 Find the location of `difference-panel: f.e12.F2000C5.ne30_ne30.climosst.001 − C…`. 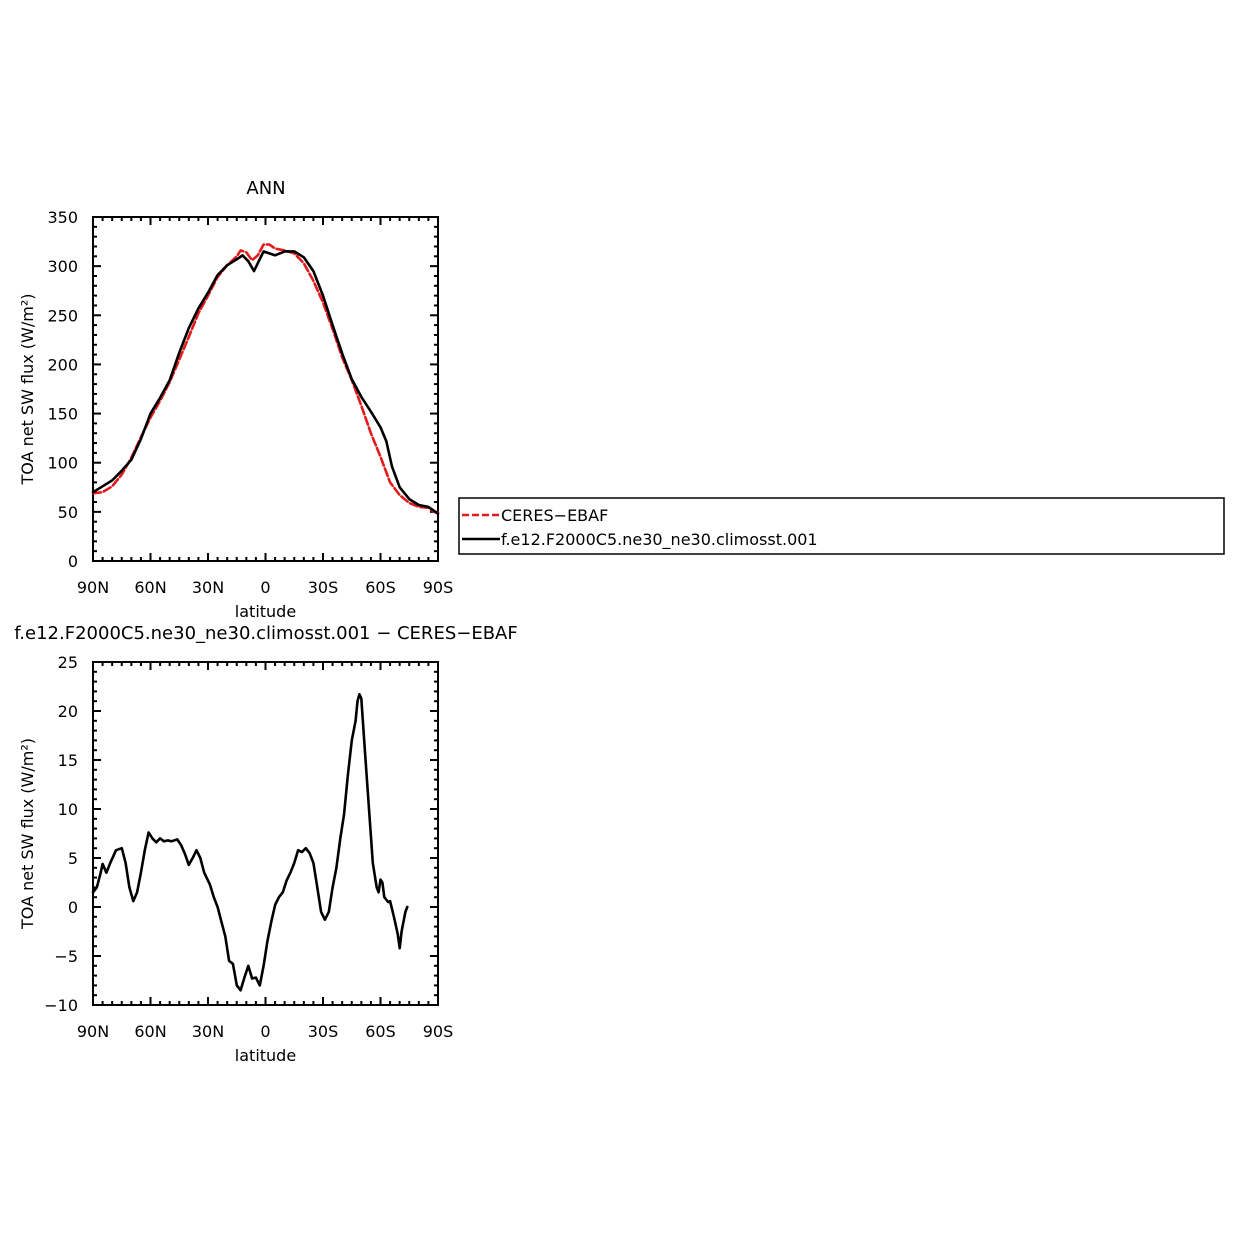

difference-panel: f.e12.F2000C5.ne30_ne30.climosst.001 − C… is located at coordinates (265, 844).